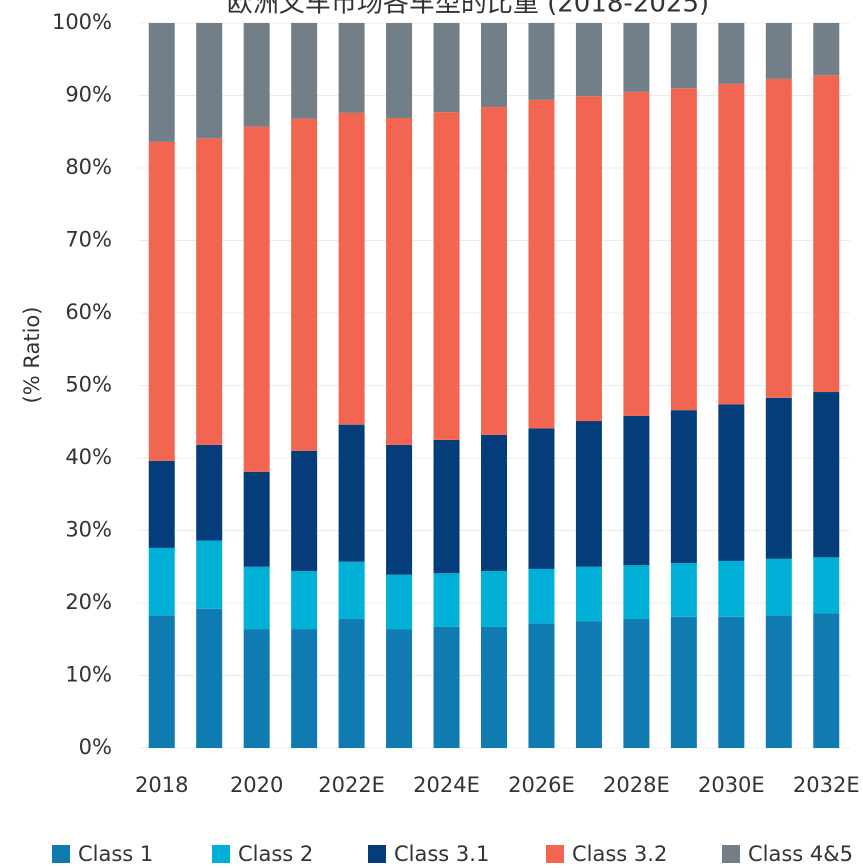 This screenshot has height=868, width=863. What do you see at coordinates (619, 854) in the screenshot?
I see `legend-label: Class 3.2` at bounding box center [619, 854].